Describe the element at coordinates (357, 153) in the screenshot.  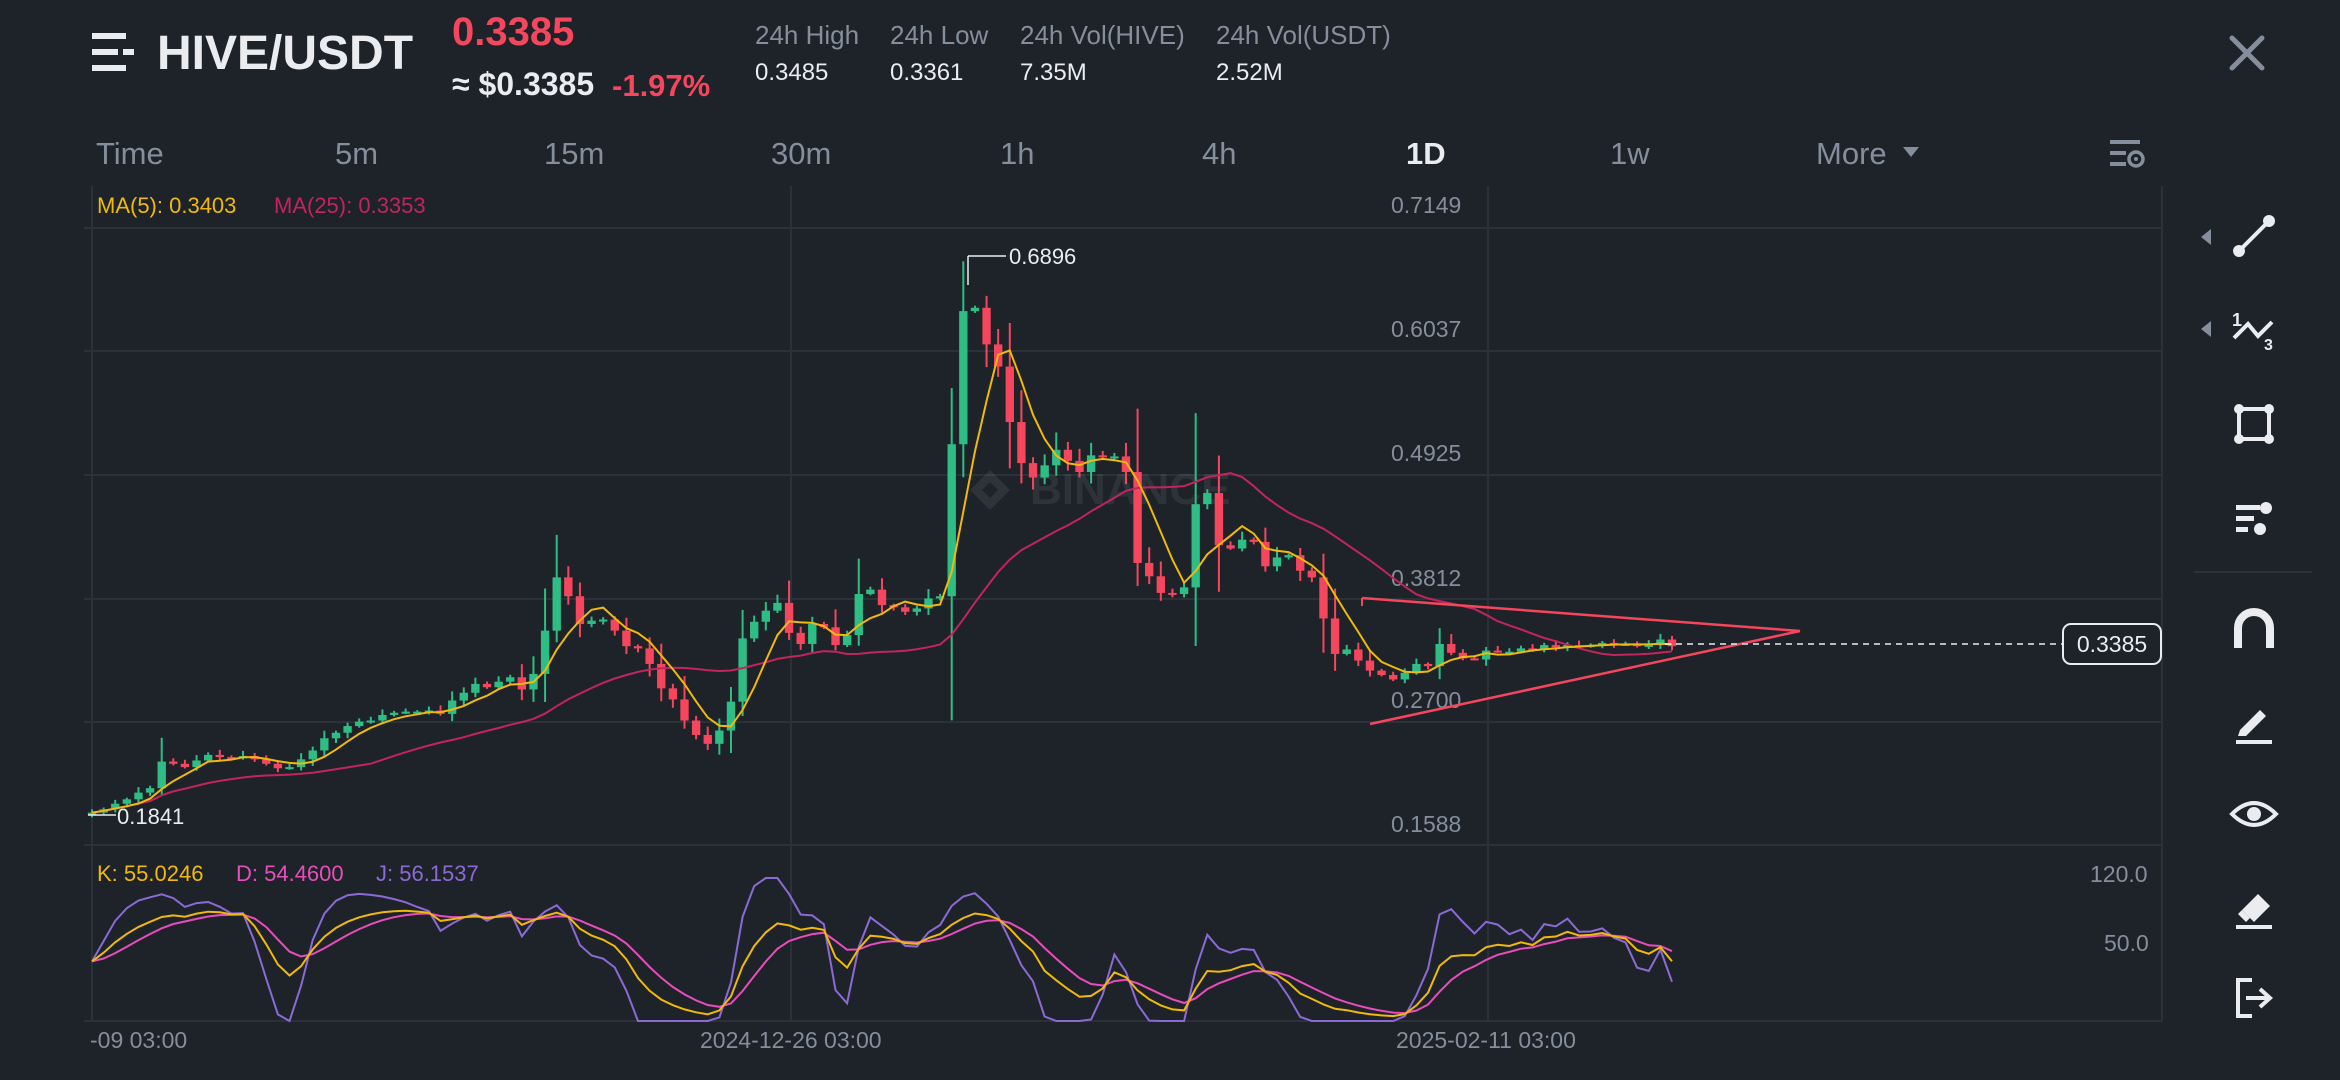
I see `tab-5m: 5m` at that location.